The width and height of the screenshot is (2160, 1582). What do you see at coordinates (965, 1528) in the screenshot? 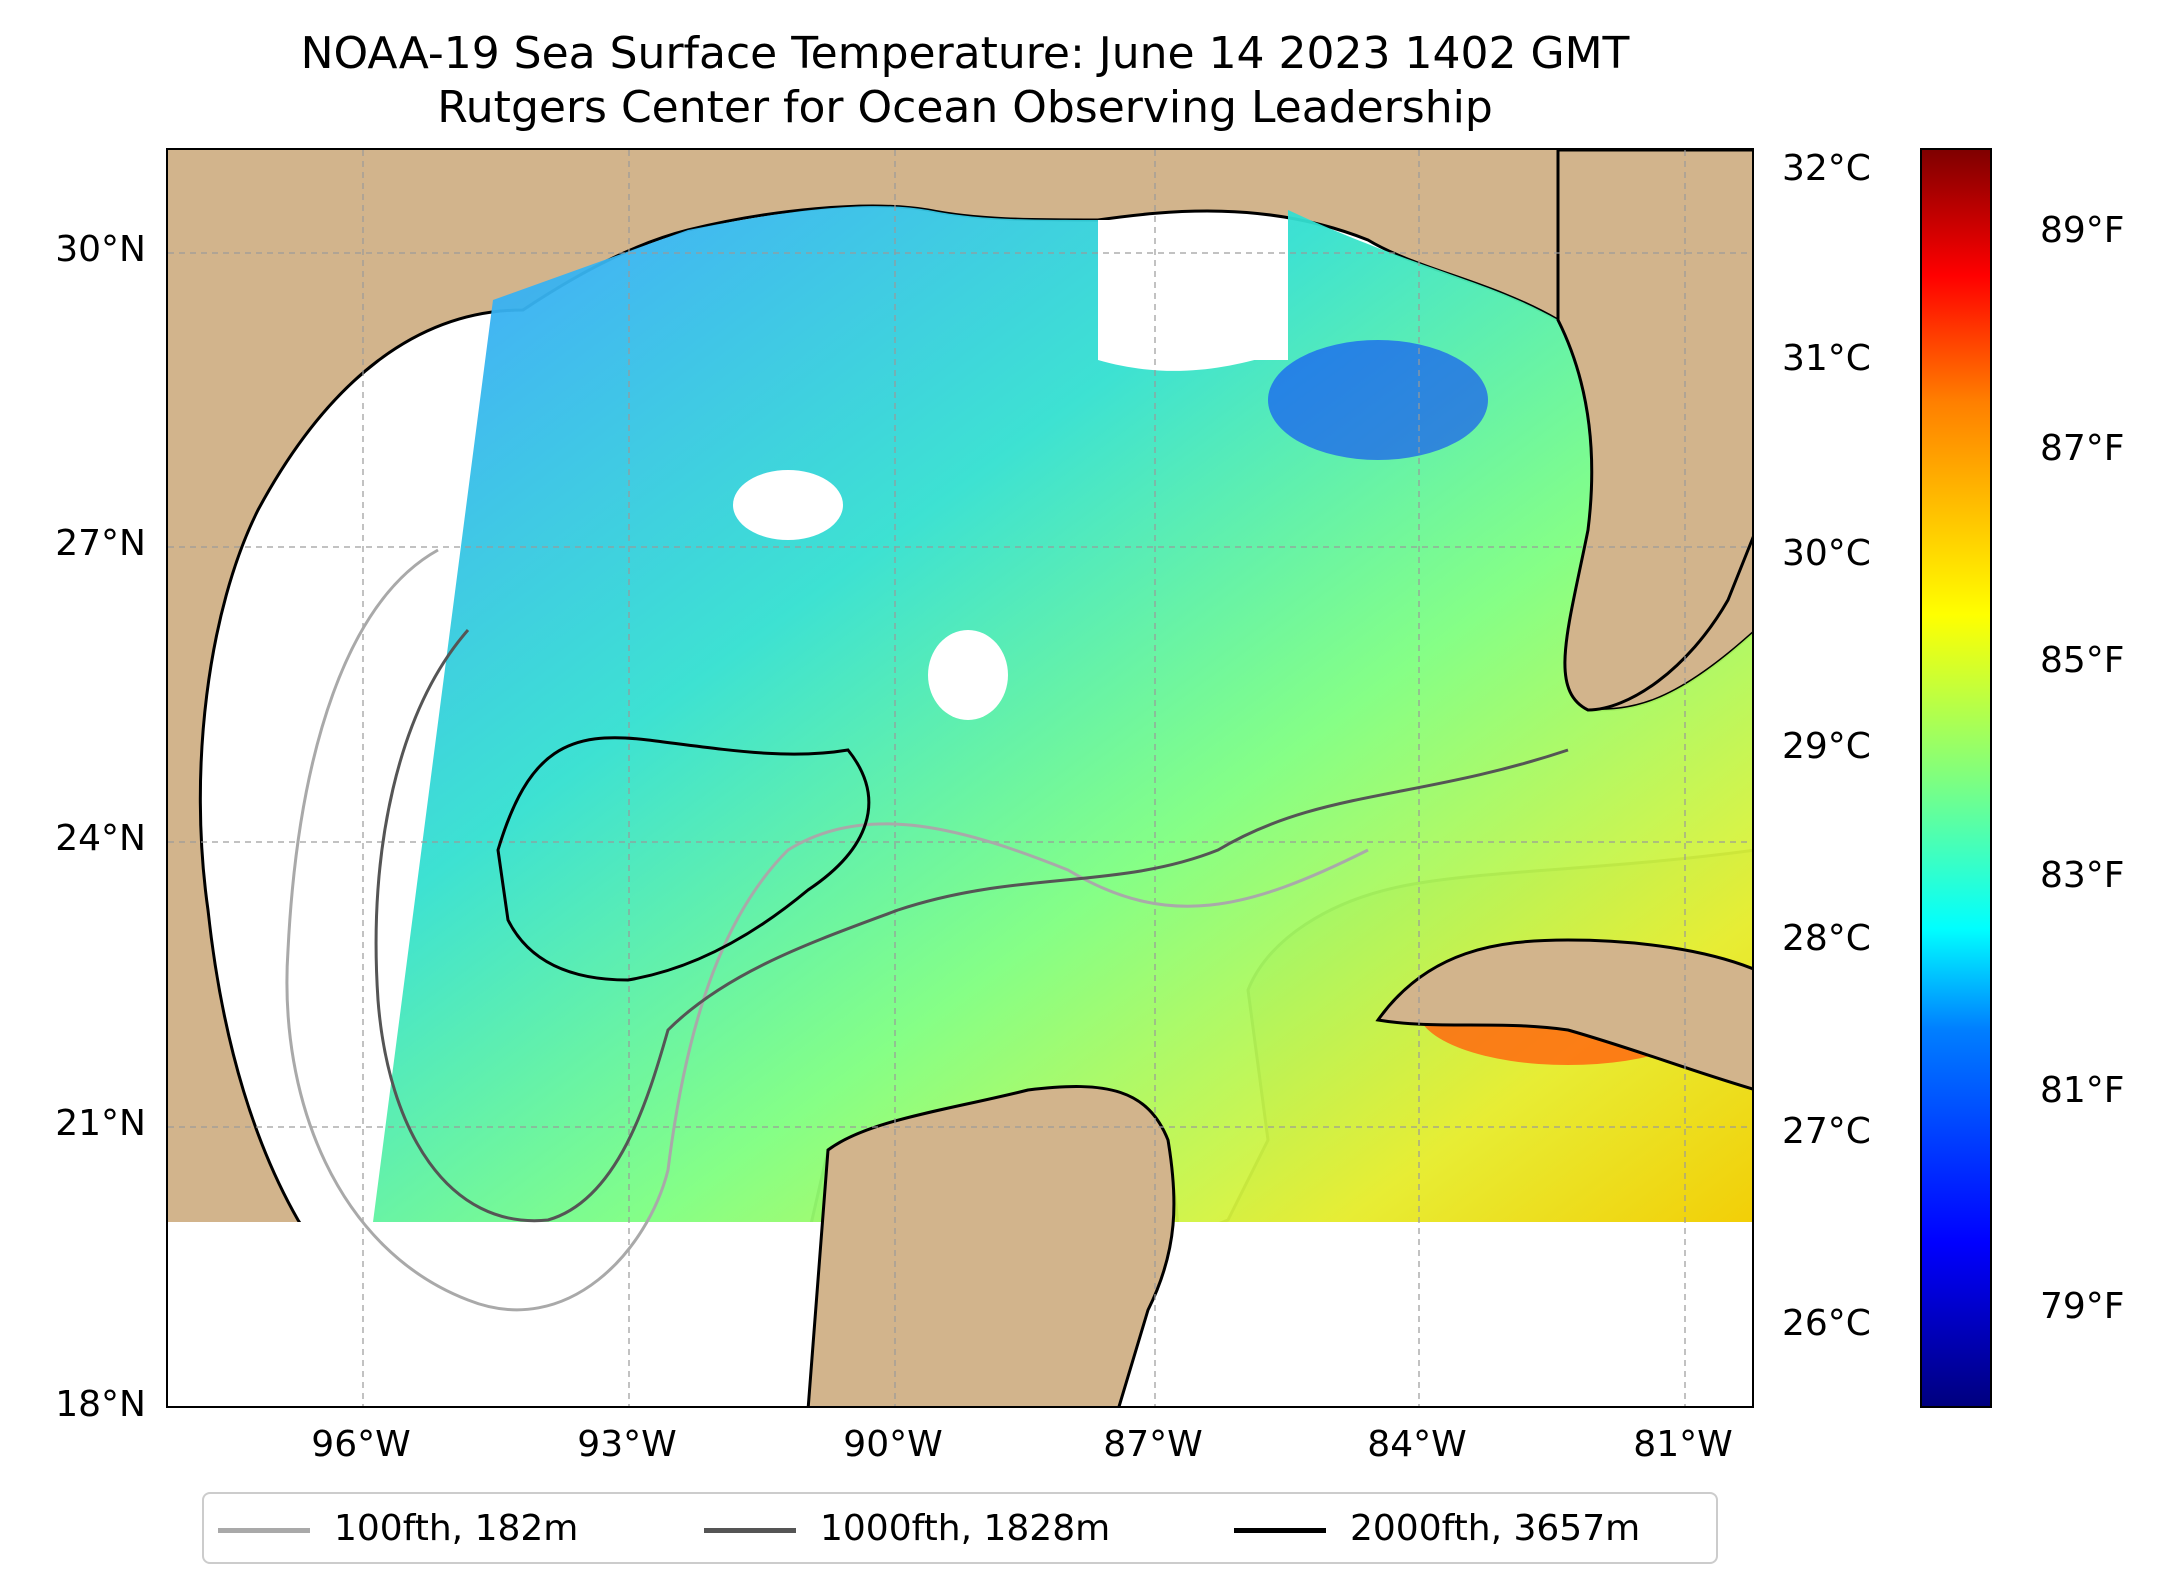
I see `legend-label: 1000fth, 1828m` at bounding box center [965, 1528].